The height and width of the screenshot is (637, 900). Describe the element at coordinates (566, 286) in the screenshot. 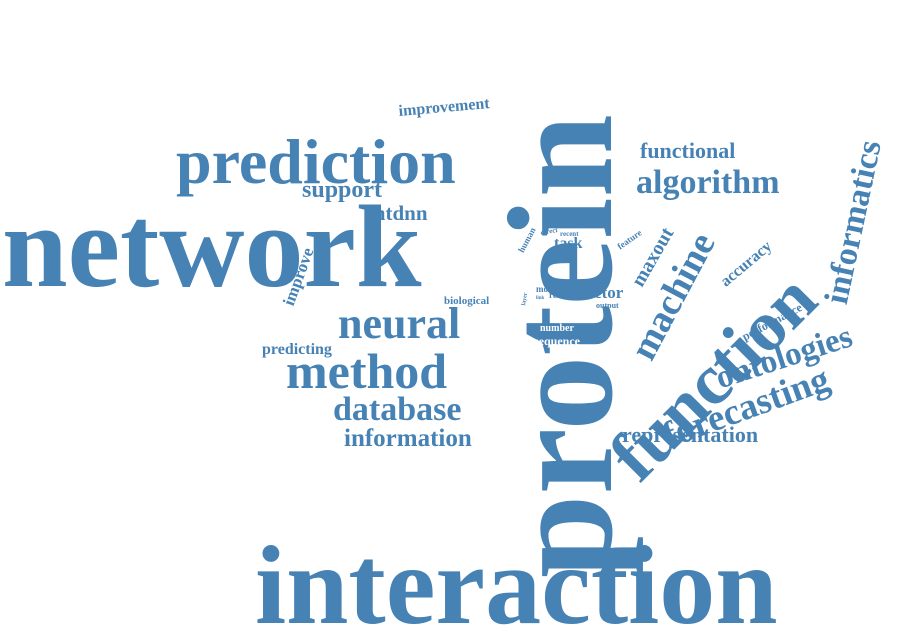

I see `word-term: term` at that location.